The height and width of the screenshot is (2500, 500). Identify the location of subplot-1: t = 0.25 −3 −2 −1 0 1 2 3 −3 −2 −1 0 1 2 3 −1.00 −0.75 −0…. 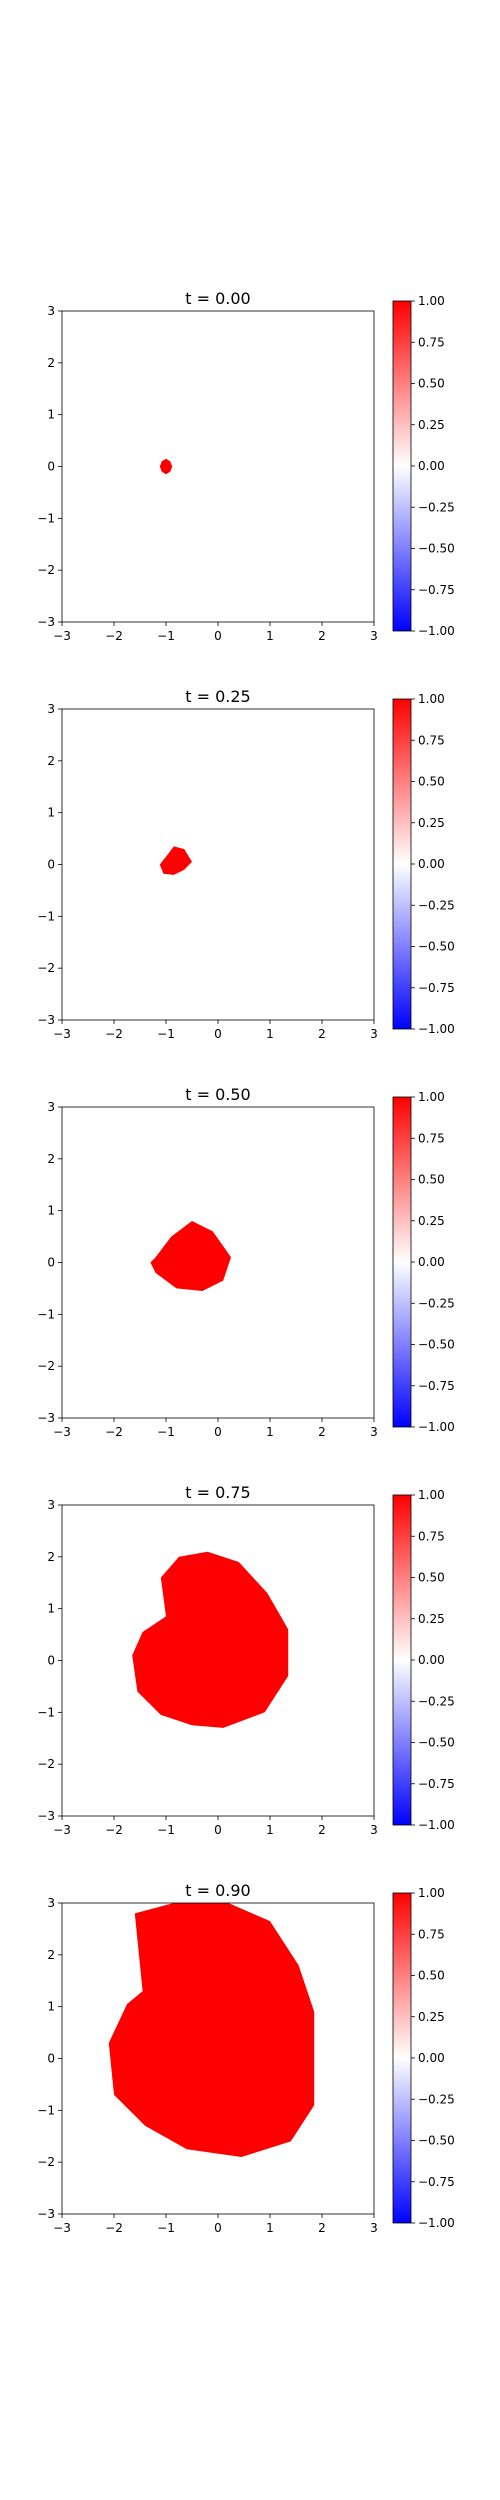
(245, 864).